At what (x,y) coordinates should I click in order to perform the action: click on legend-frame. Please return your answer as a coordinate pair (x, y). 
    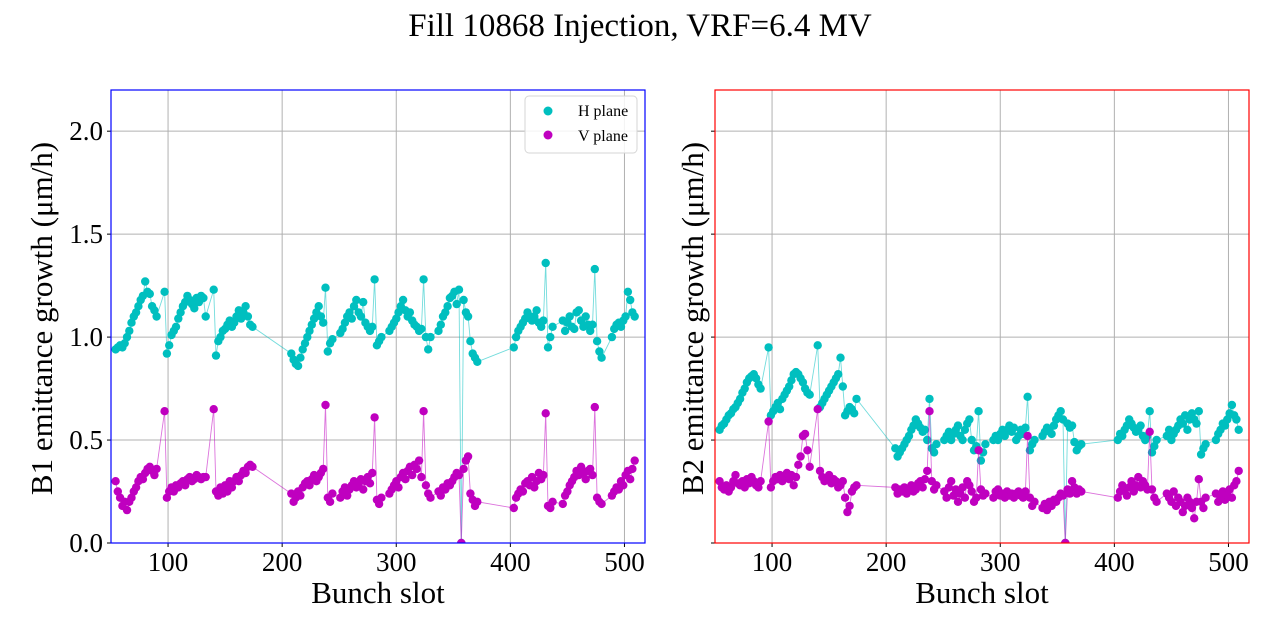
    Looking at the image, I should click on (581, 124).